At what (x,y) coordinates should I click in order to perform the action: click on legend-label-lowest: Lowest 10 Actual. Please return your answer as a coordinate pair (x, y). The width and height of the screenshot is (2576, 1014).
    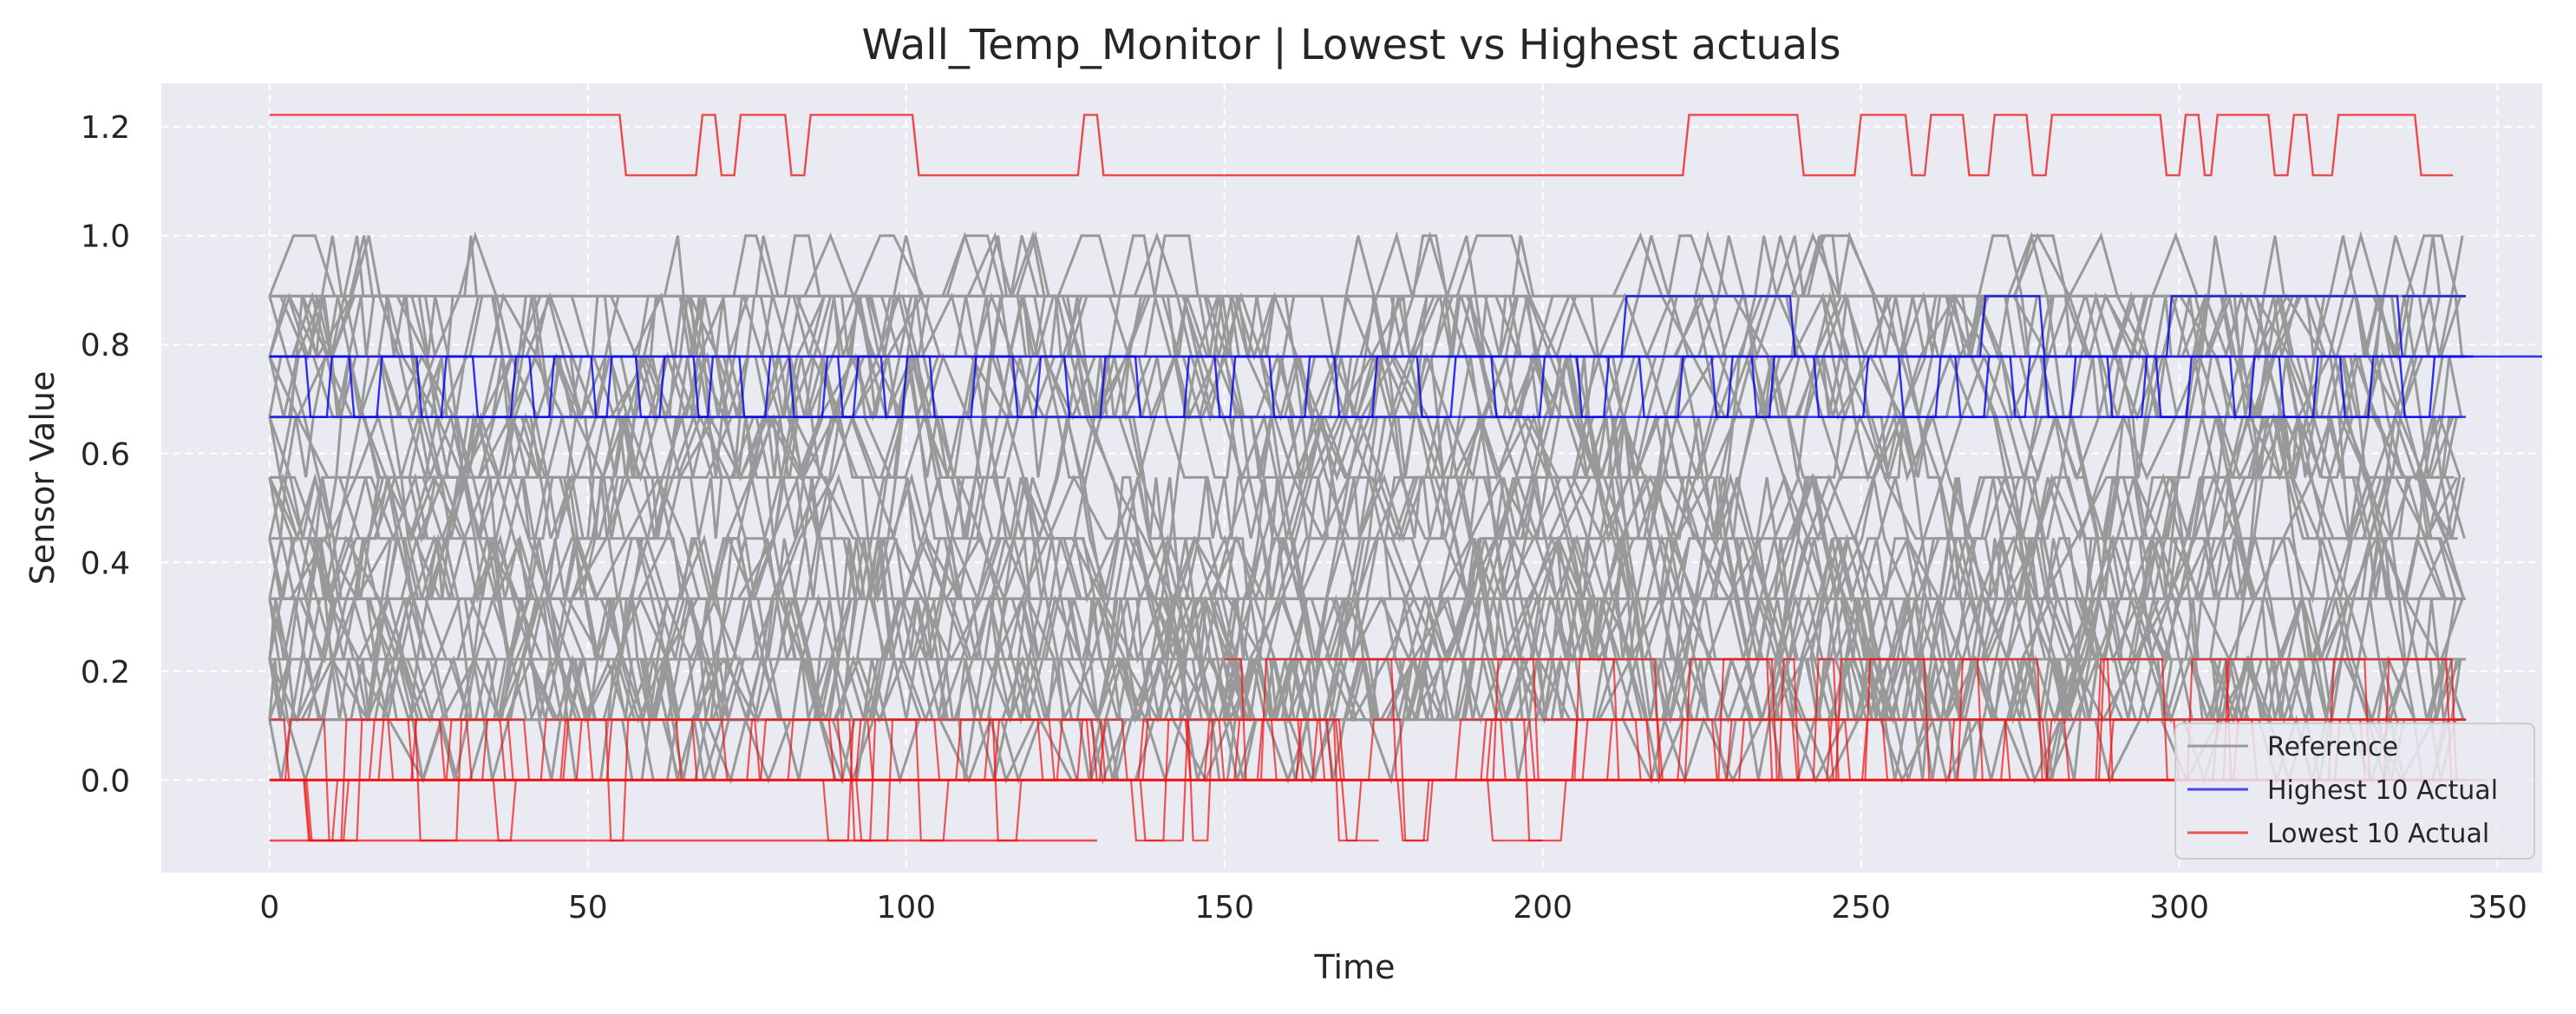
    Looking at the image, I should click on (2378, 834).